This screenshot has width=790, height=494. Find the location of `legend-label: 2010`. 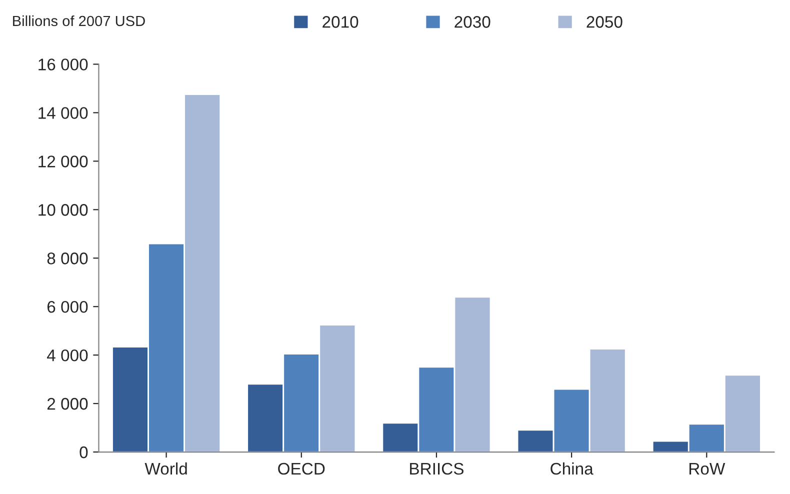

legend-label: 2010 is located at coordinates (340, 22).